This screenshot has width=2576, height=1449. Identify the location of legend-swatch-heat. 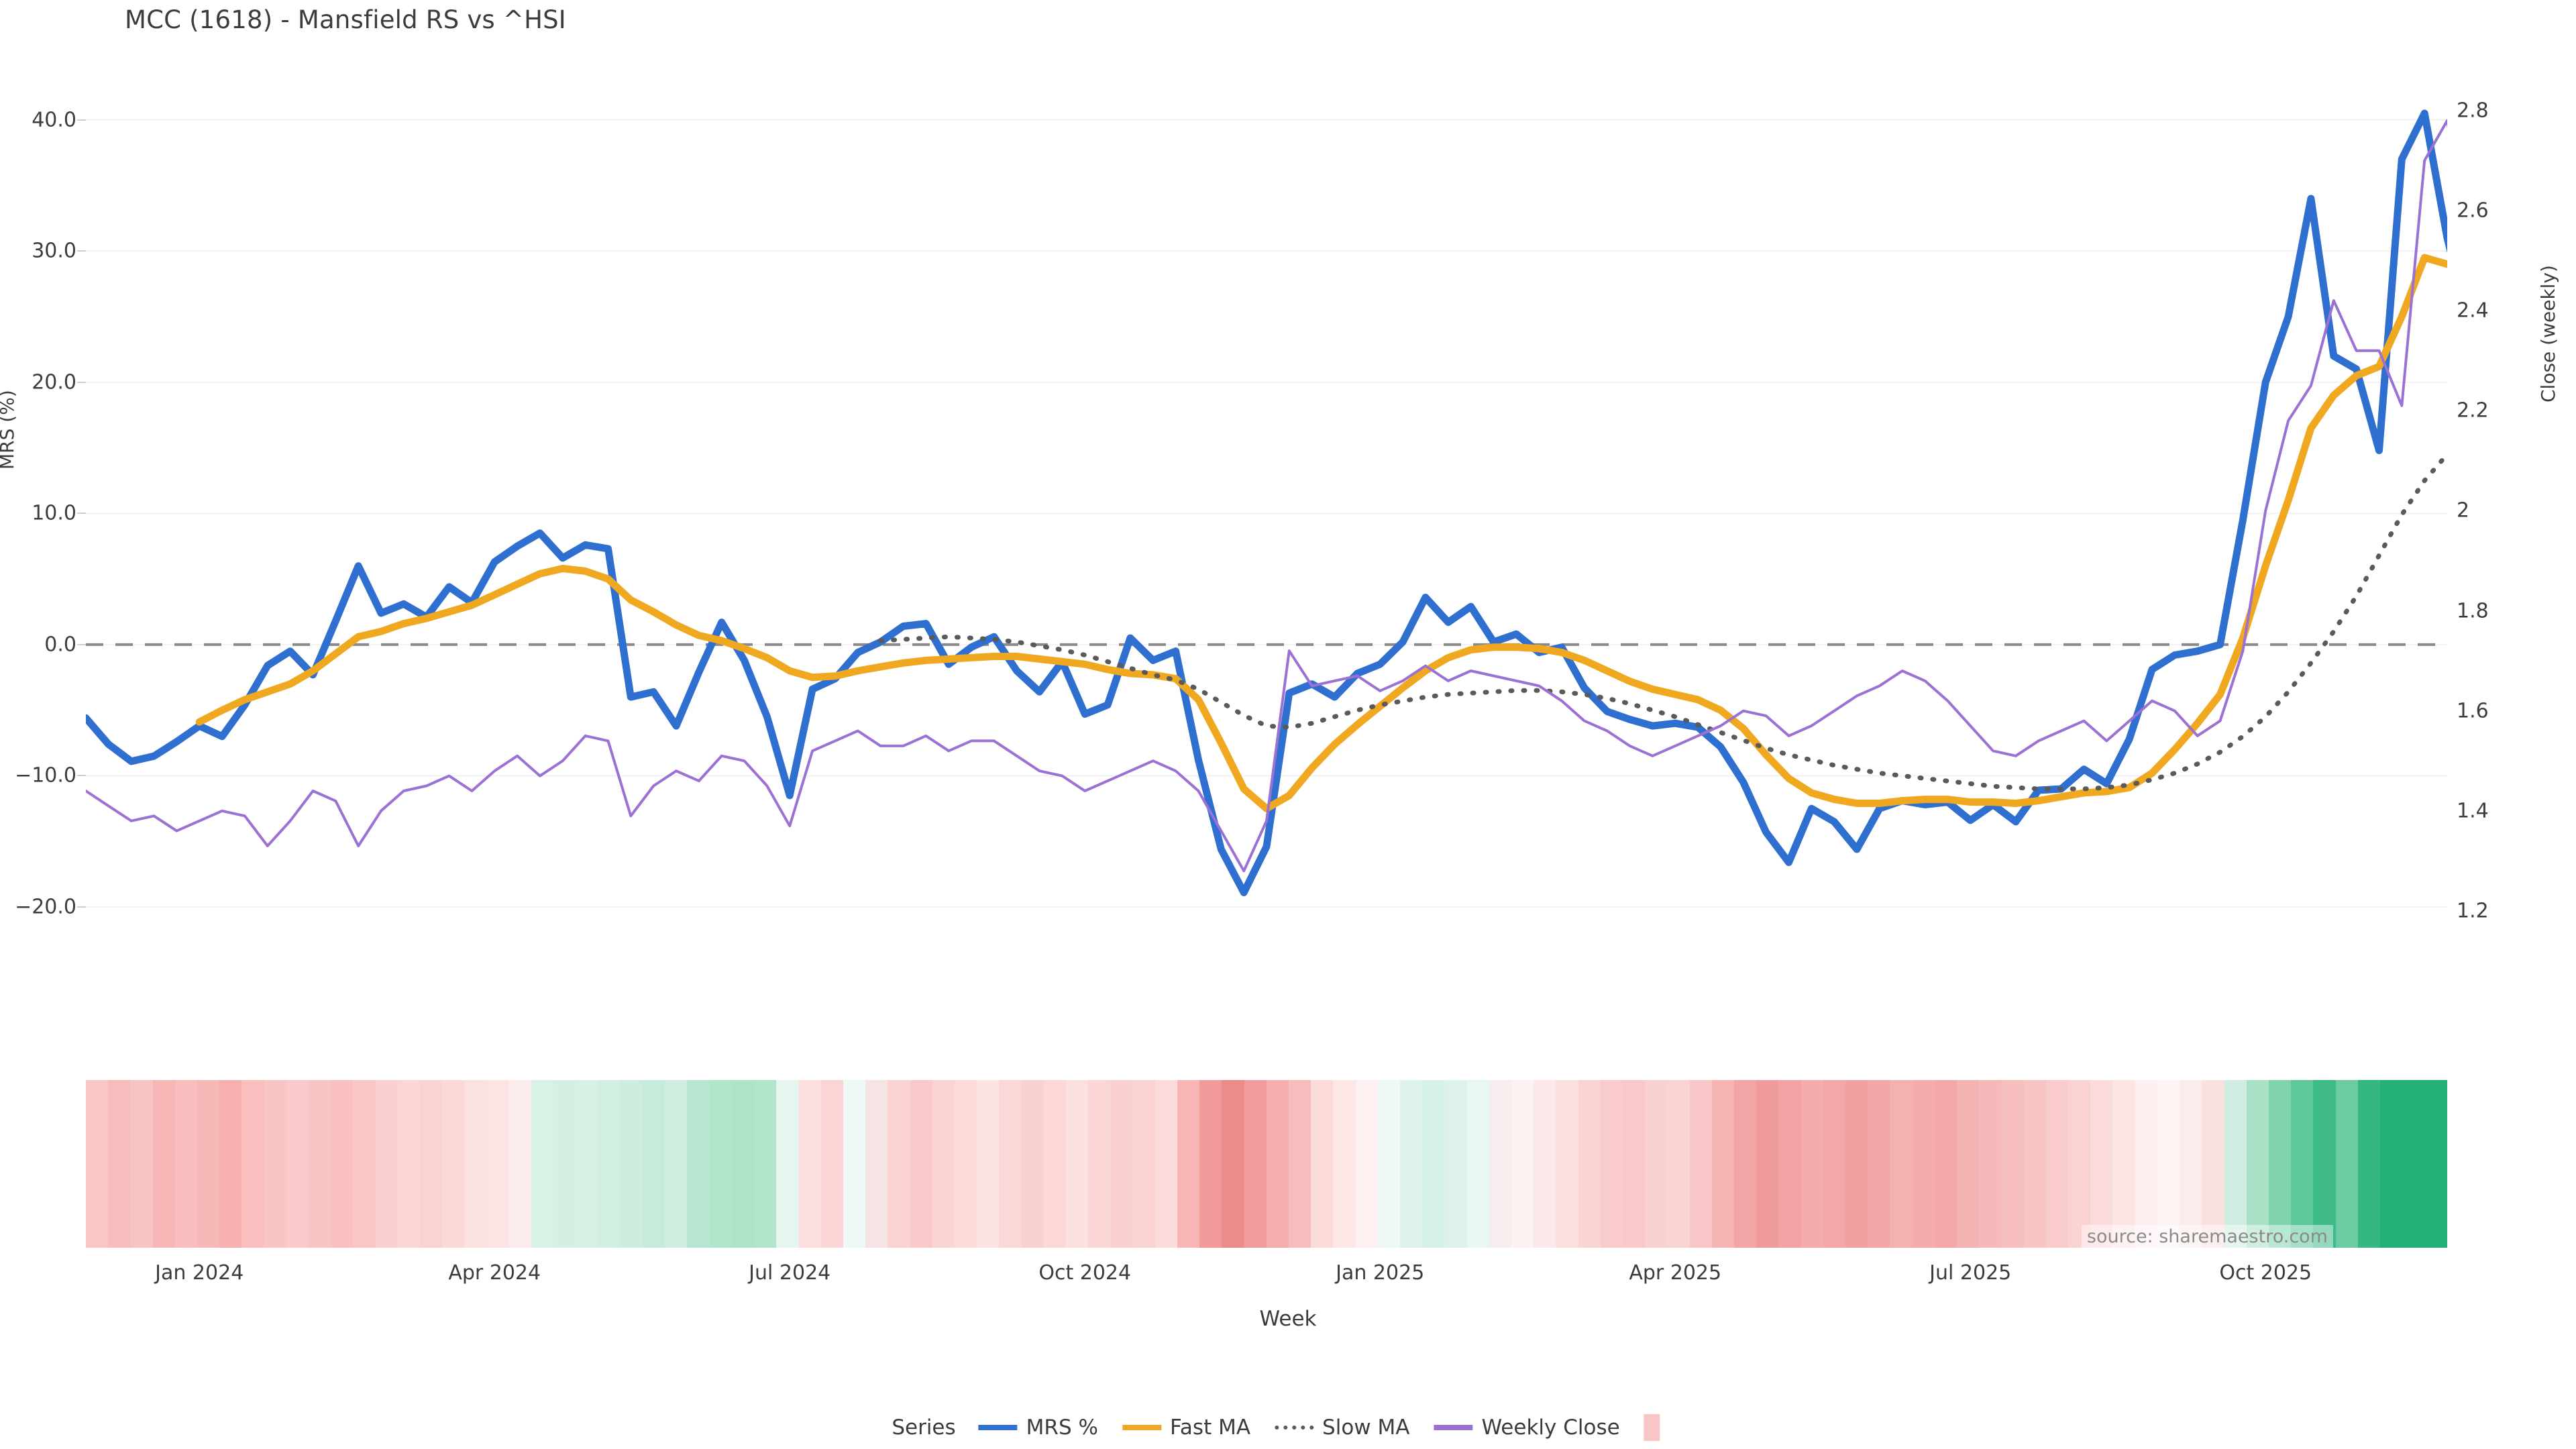
(1652, 1427).